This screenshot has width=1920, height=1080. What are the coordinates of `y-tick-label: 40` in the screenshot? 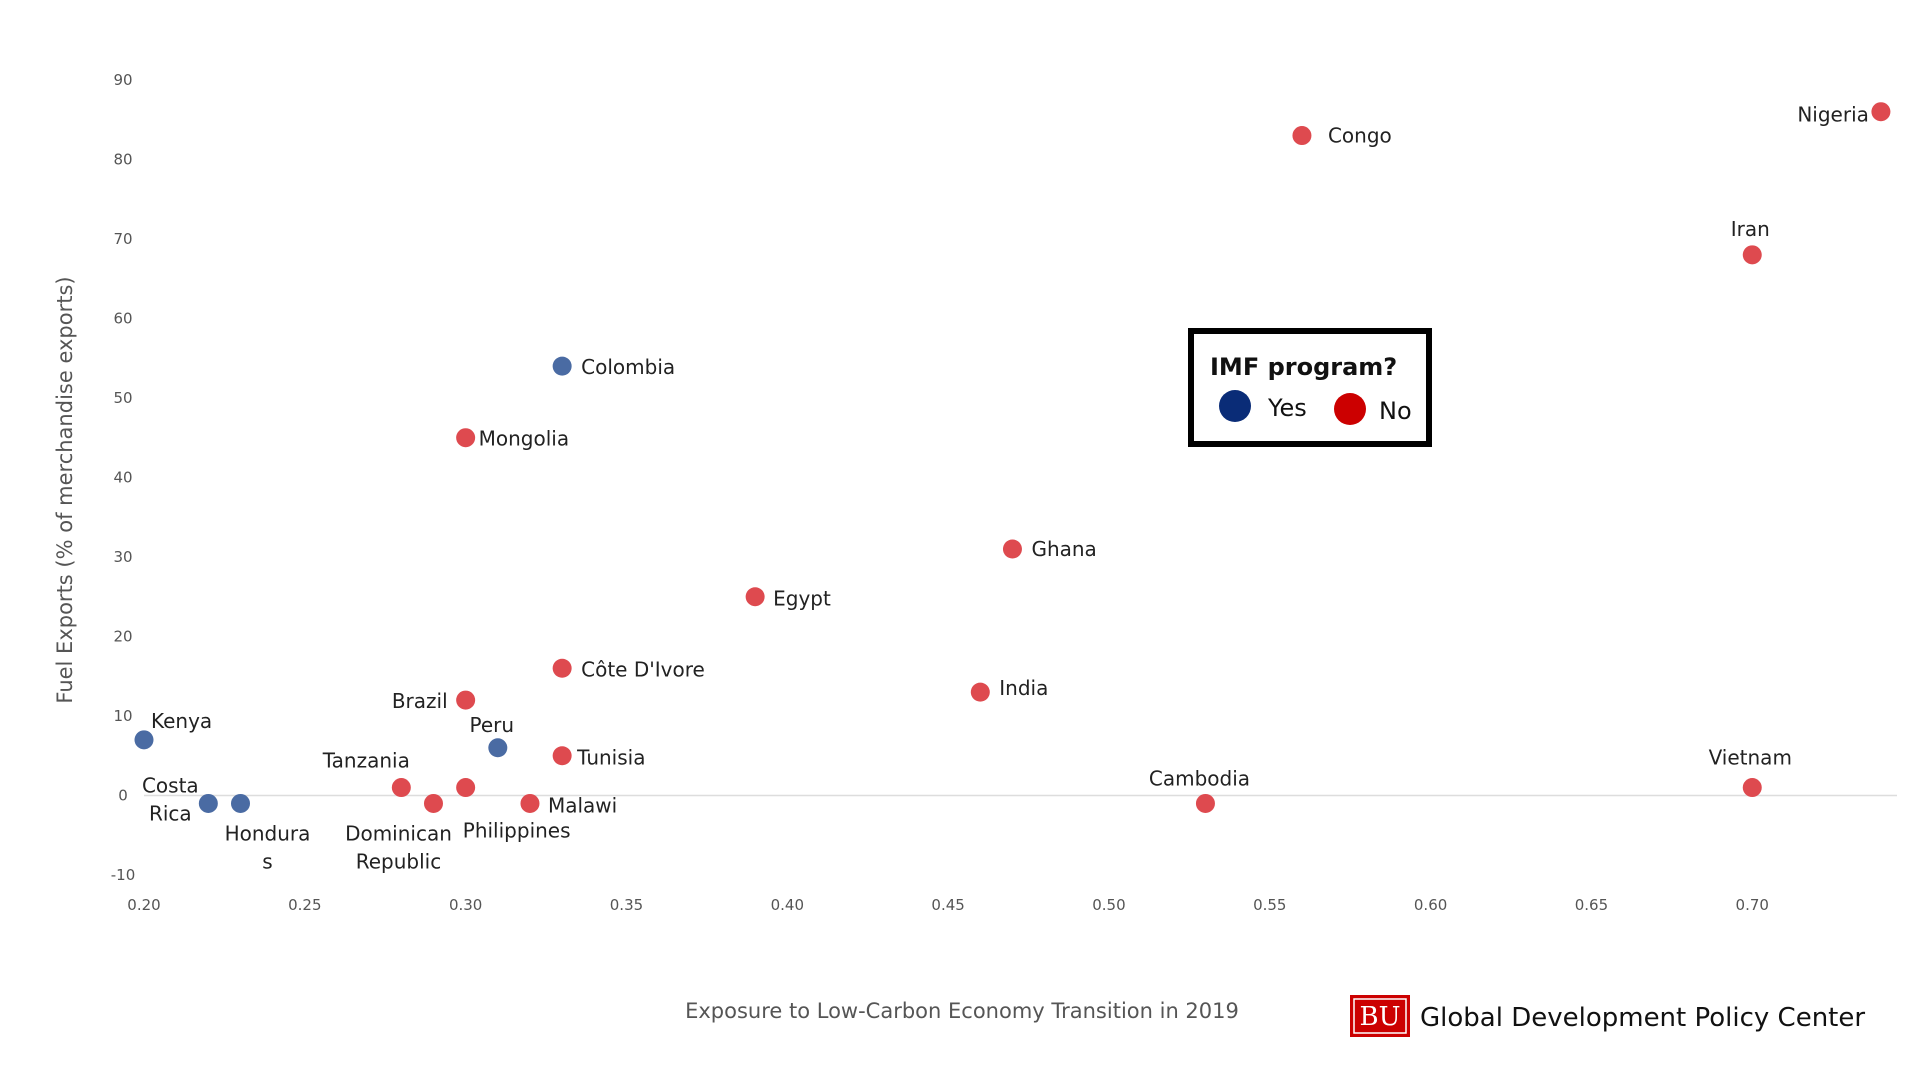 It's located at (122, 477).